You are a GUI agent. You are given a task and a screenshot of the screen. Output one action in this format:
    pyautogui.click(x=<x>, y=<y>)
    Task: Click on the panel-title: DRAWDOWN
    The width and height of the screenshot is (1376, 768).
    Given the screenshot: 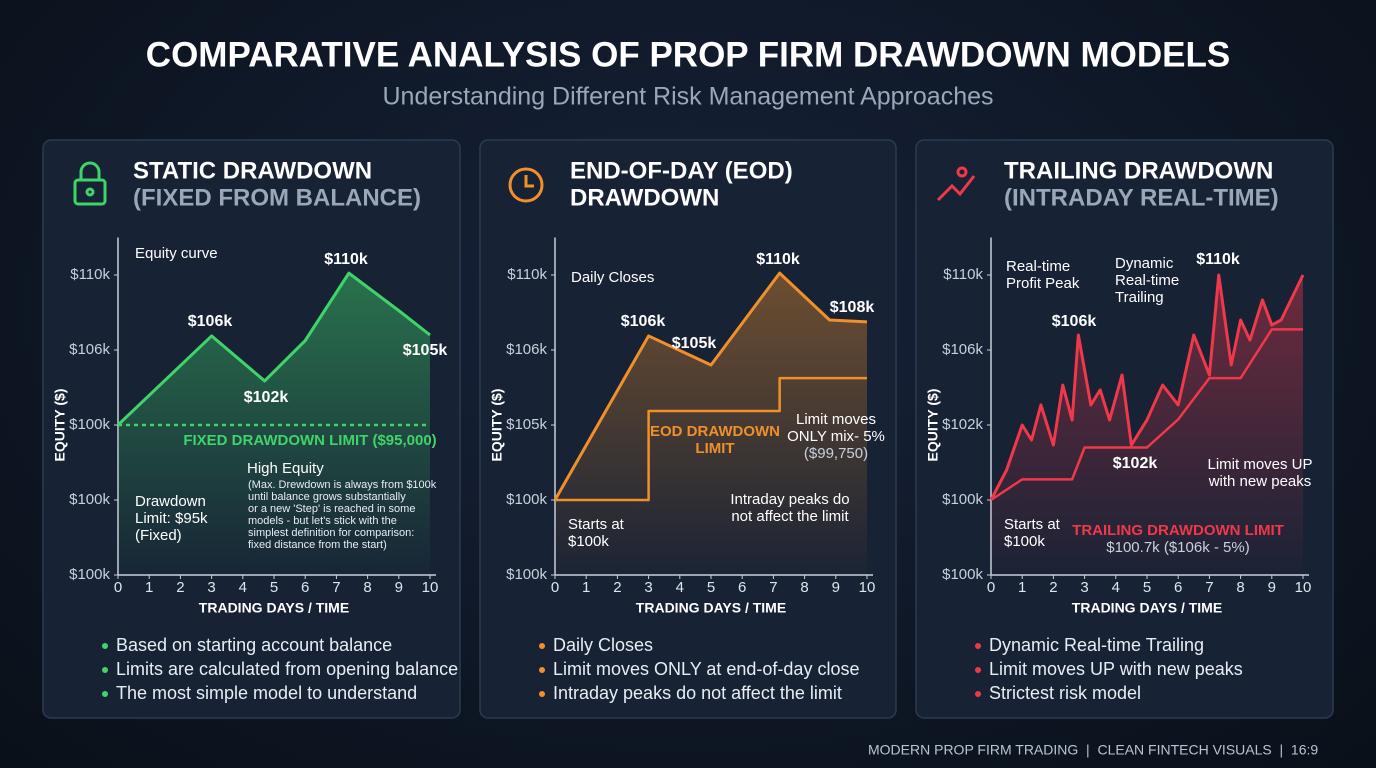 What is the action you would take?
    pyautogui.click(x=644, y=197)
    